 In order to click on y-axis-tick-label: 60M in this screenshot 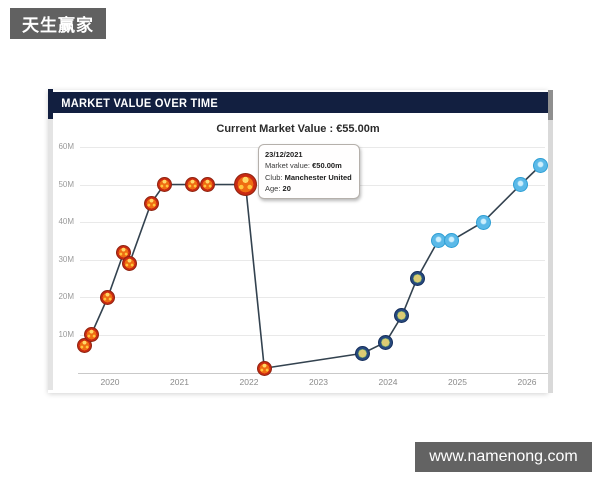, I will do `click(66, 146)`.